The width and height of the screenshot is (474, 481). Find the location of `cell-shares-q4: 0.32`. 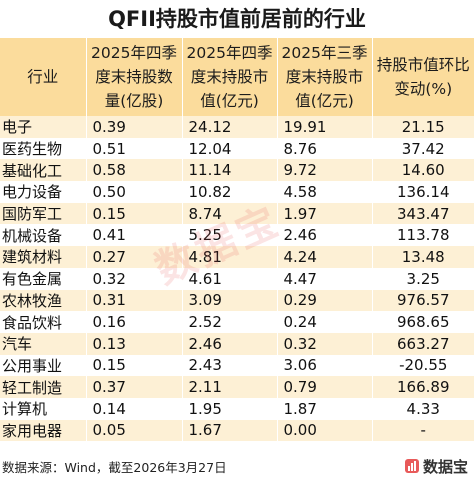

cell-shares-q4: 0.32 is located at coordinates (133, 278).